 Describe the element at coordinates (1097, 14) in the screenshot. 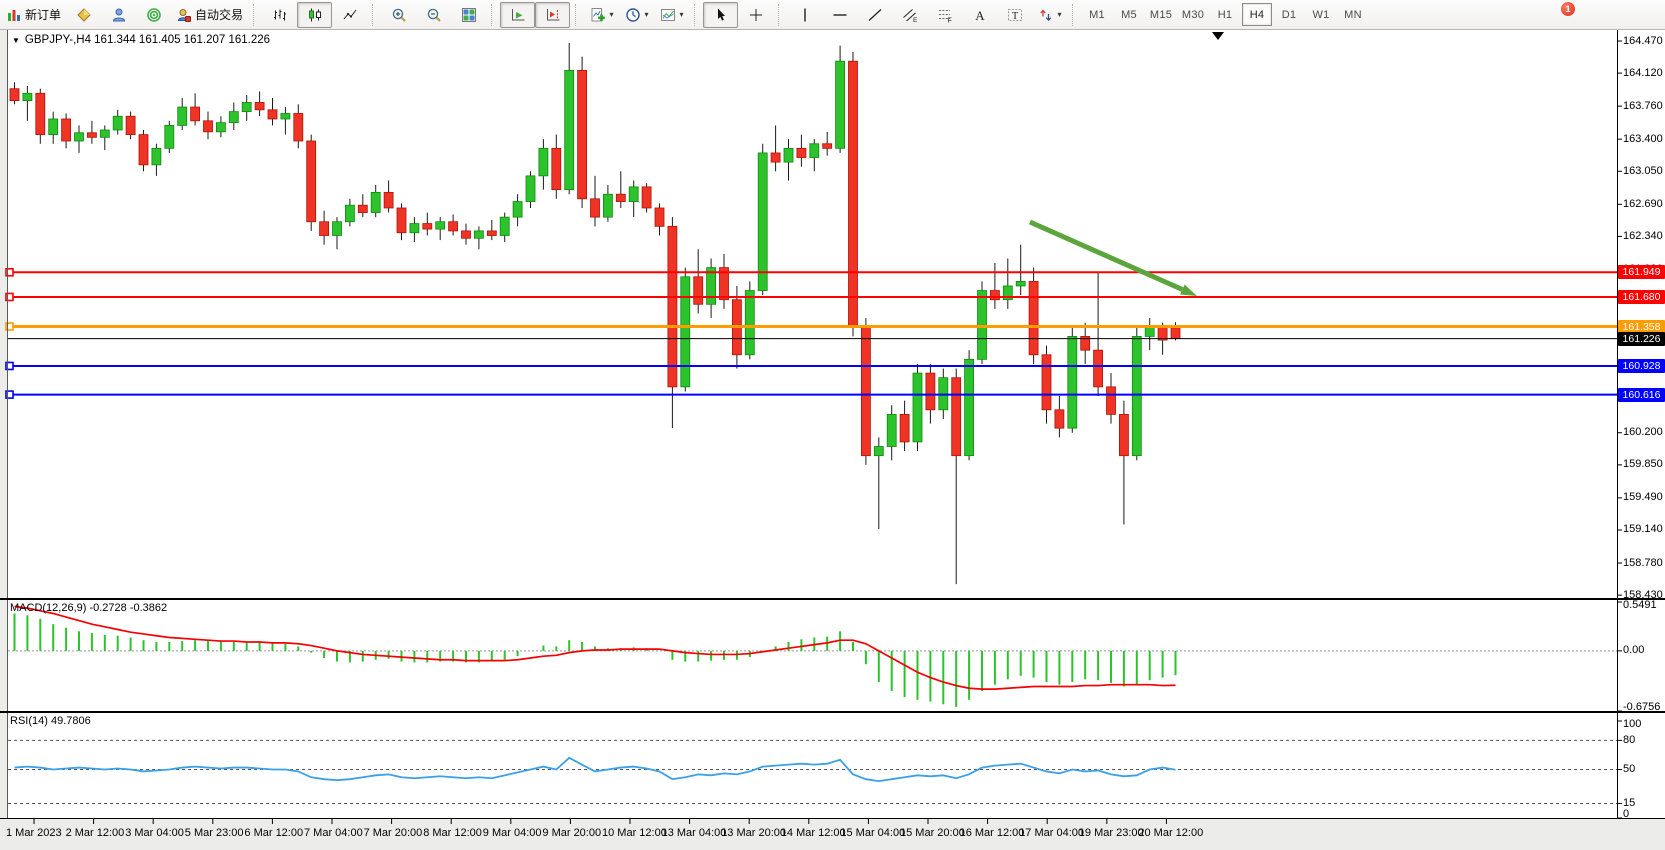

I see `timeframe-button-m1: M1` at that location.